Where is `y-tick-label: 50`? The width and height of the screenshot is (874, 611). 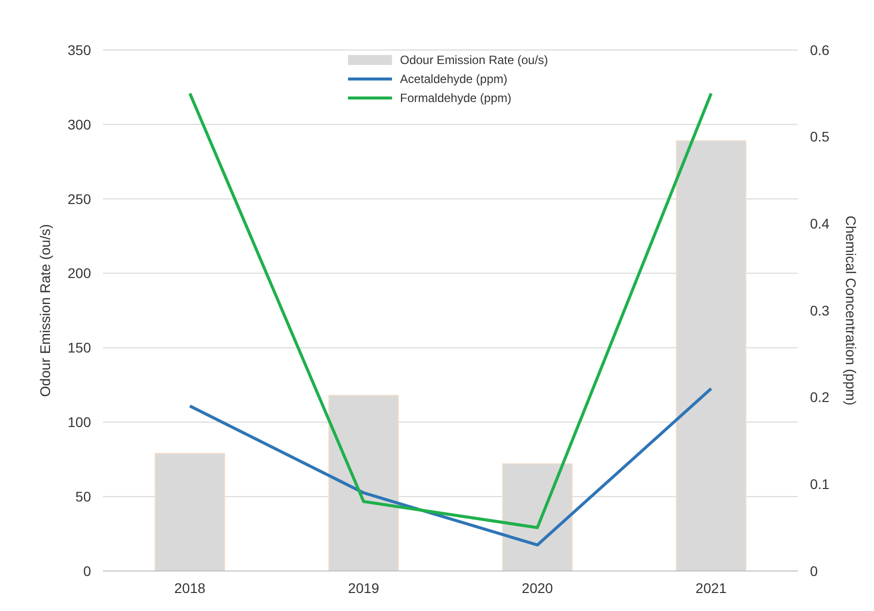 y-tick-label: 50 is located at coordinates (83, 496).